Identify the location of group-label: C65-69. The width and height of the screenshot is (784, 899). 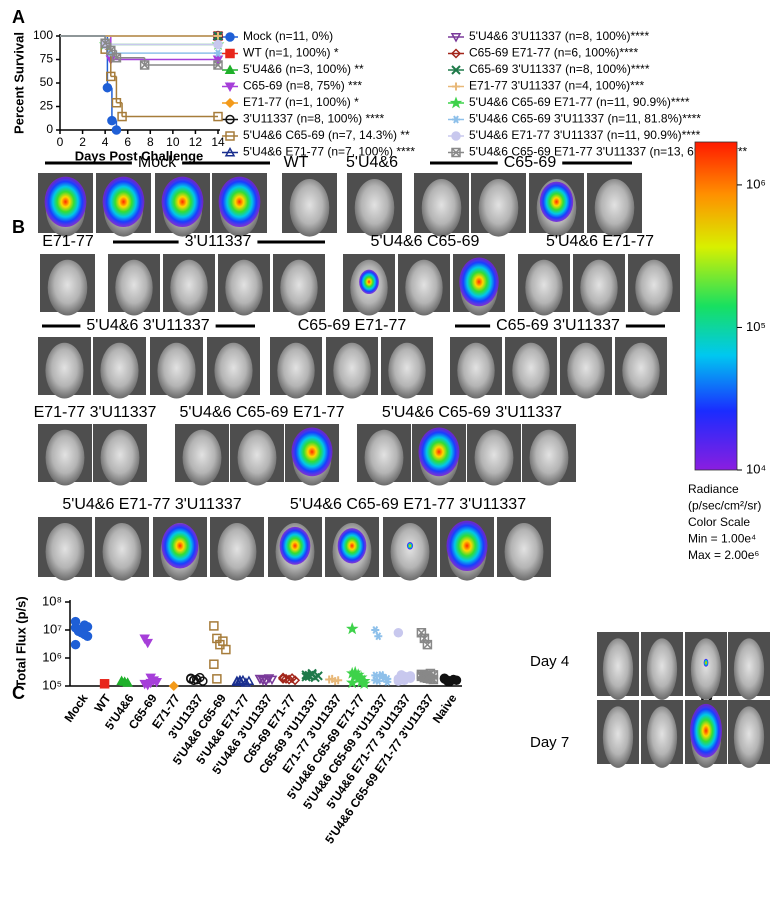
(530, 162).